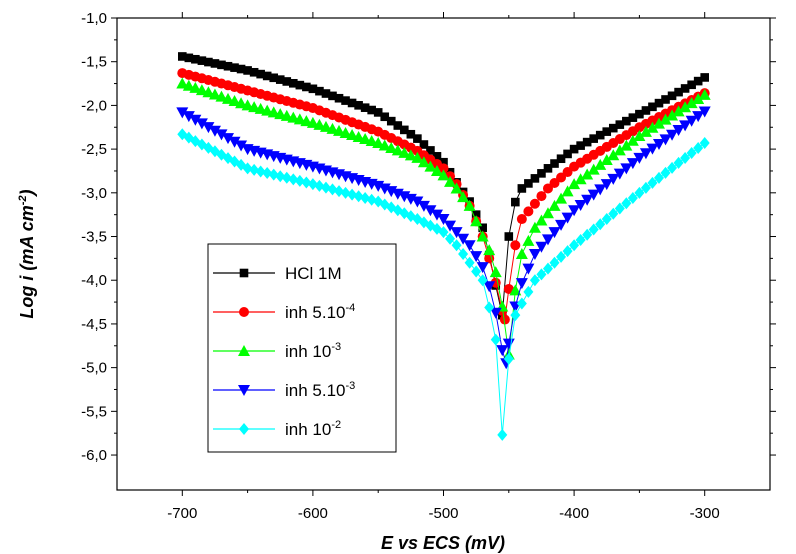  What do you see at coordinates (182, 513) in the screenshot?
I see `x-tick-label: -700` at bounding box center [182, 513].